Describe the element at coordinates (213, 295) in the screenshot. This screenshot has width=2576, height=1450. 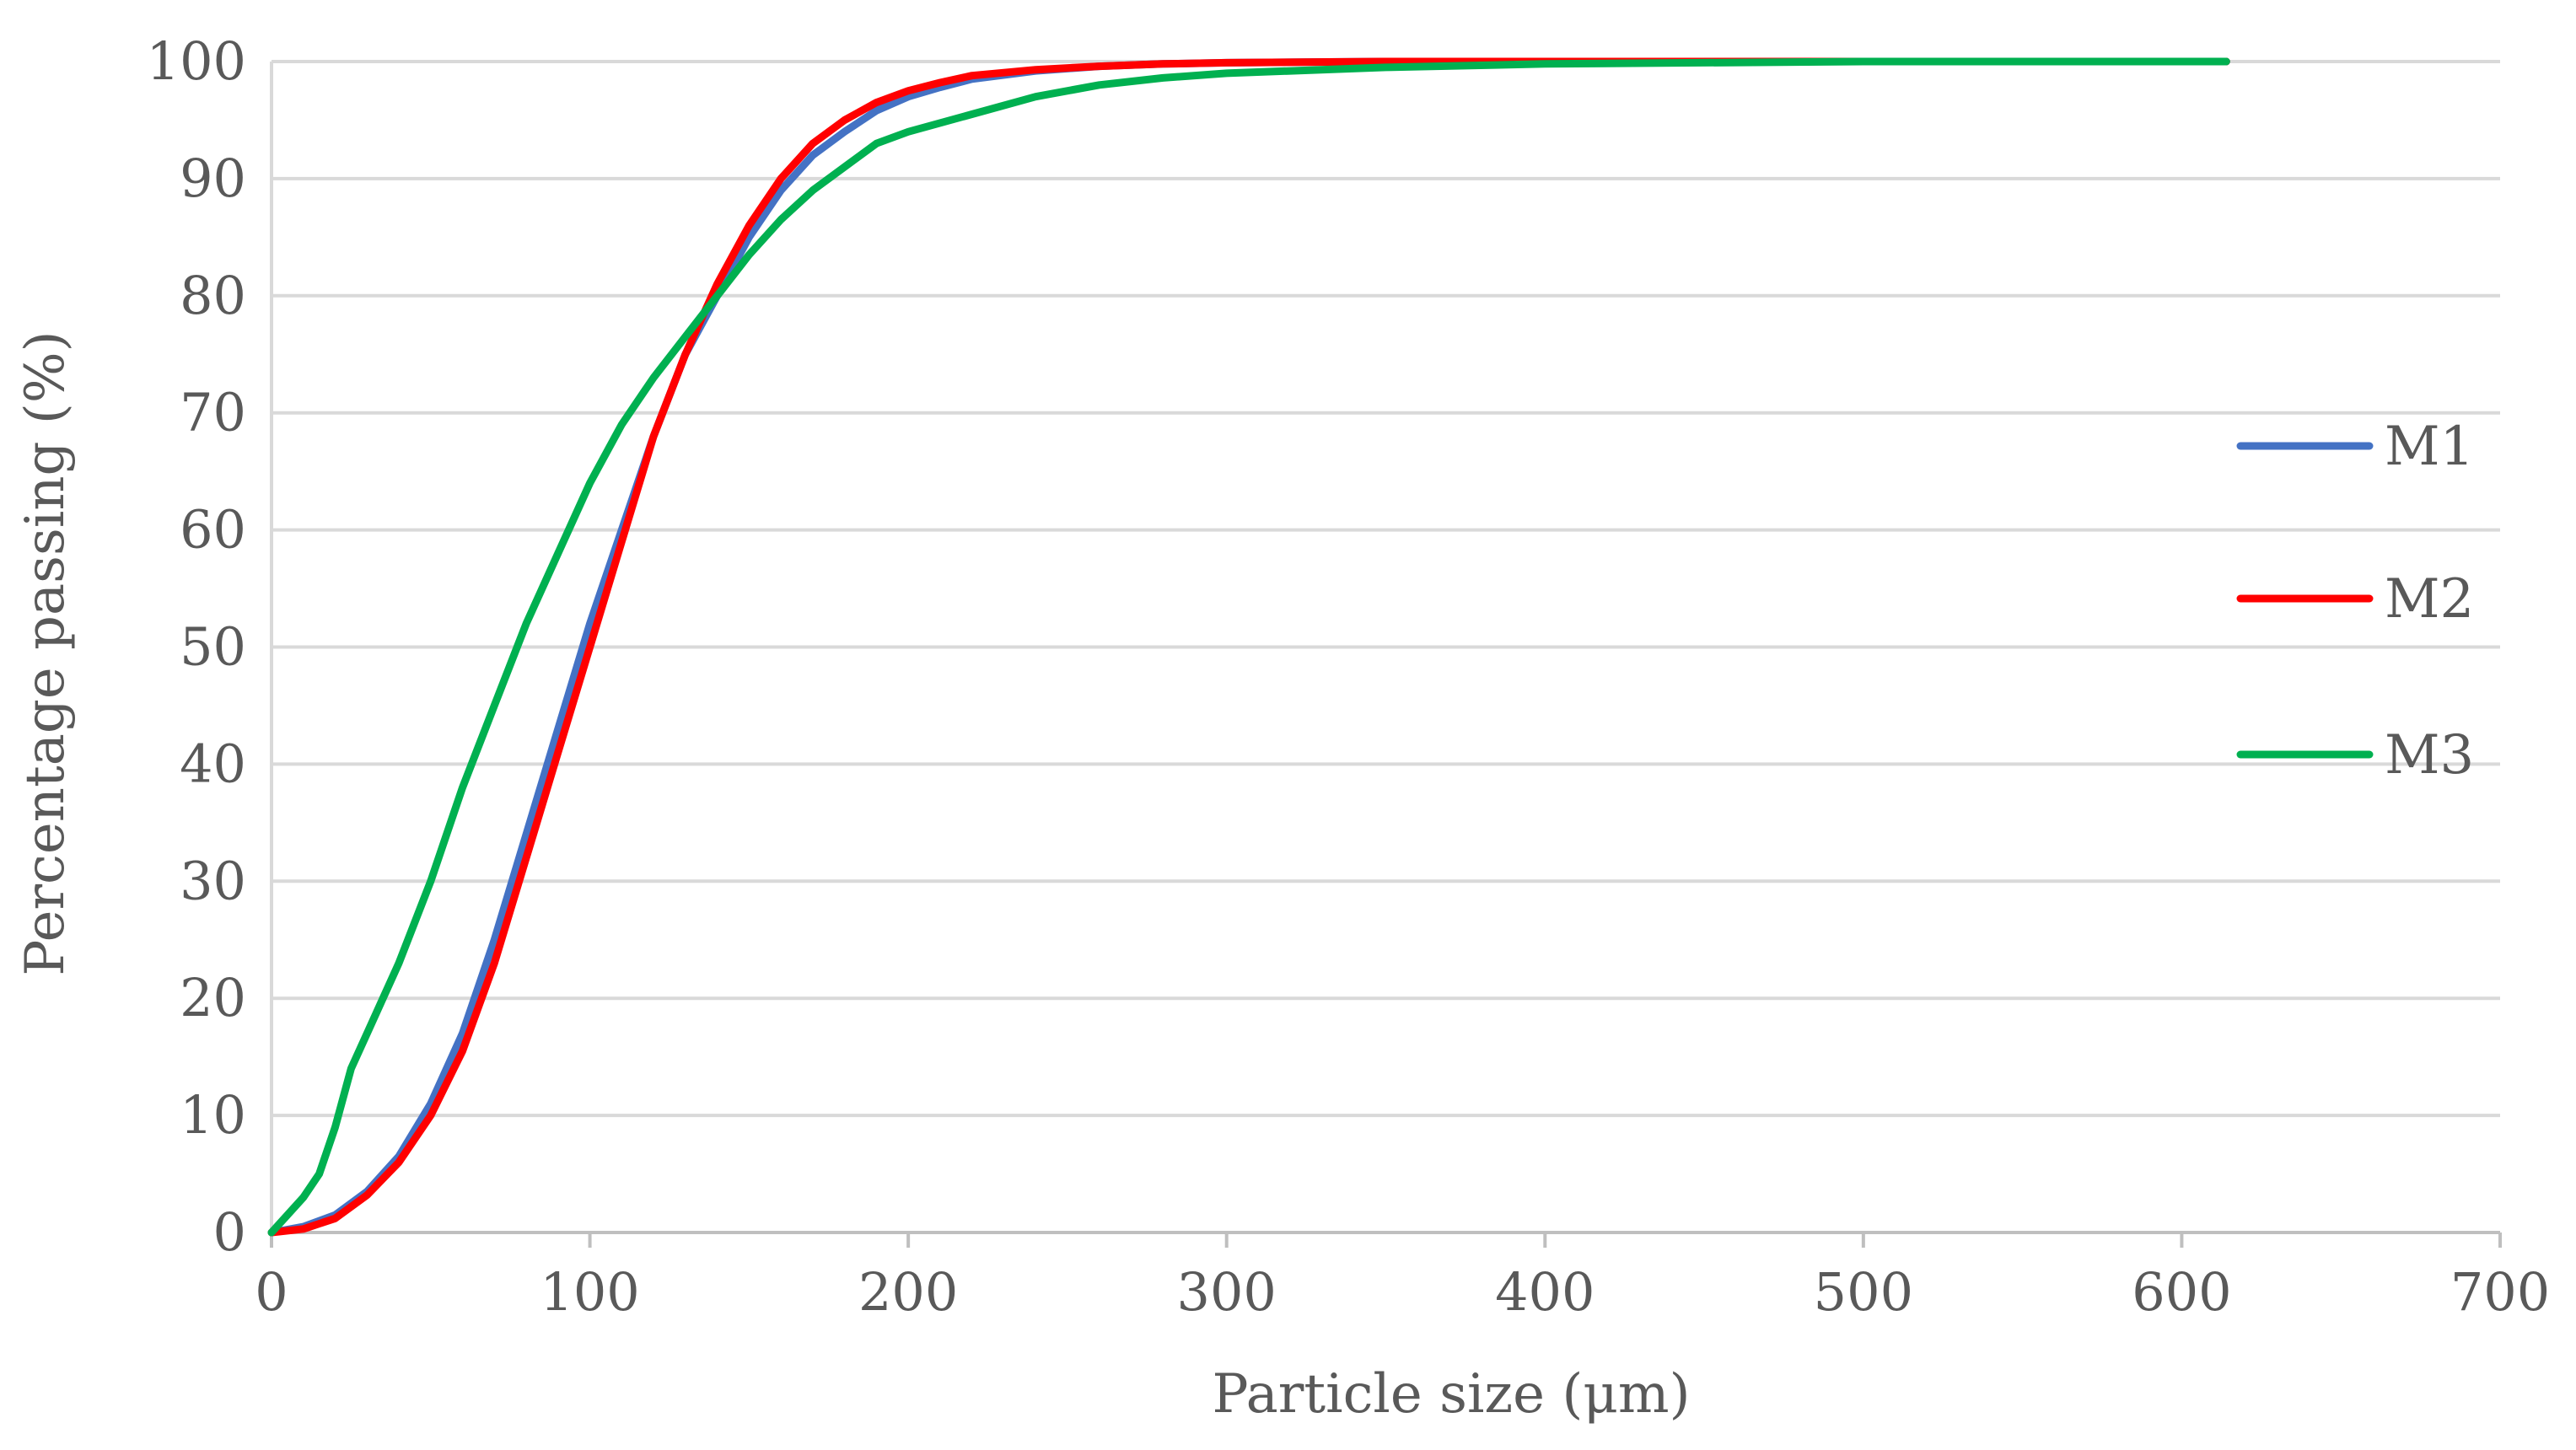
I see `y-tick-label: 80` at that location.